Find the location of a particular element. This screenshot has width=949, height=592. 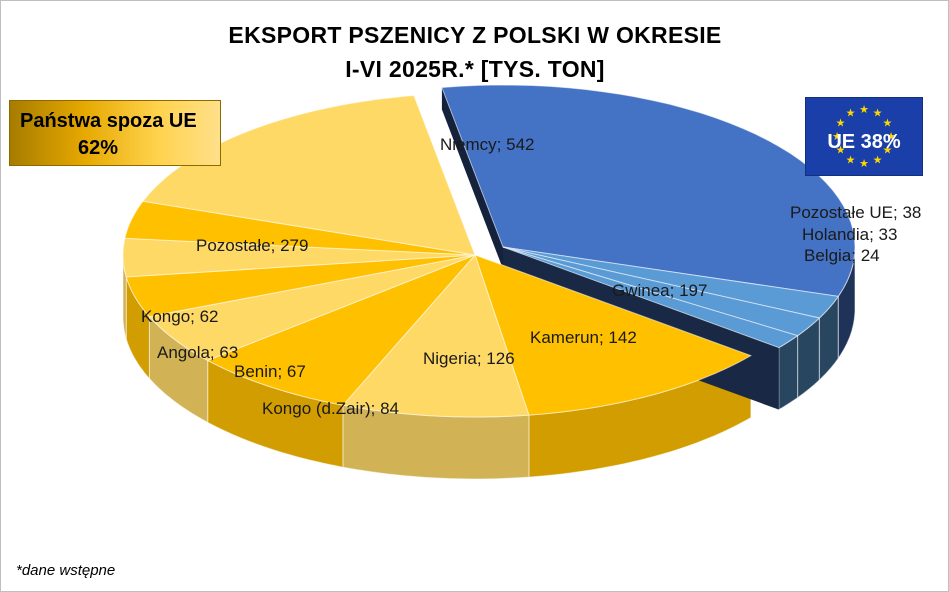

pie-slice-pozosta-e is located at coordinates (309, 175).